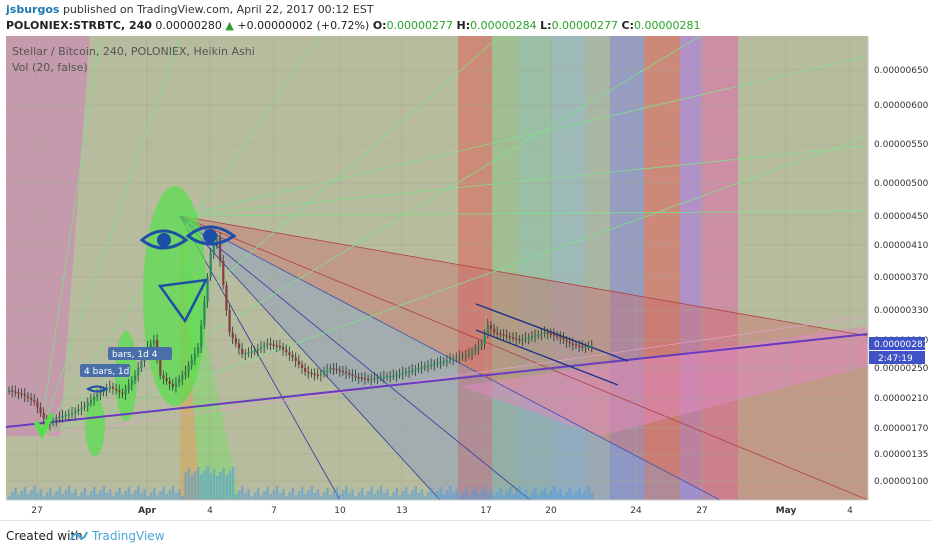  I want to click on channel-upper-line, so click(552, 332).